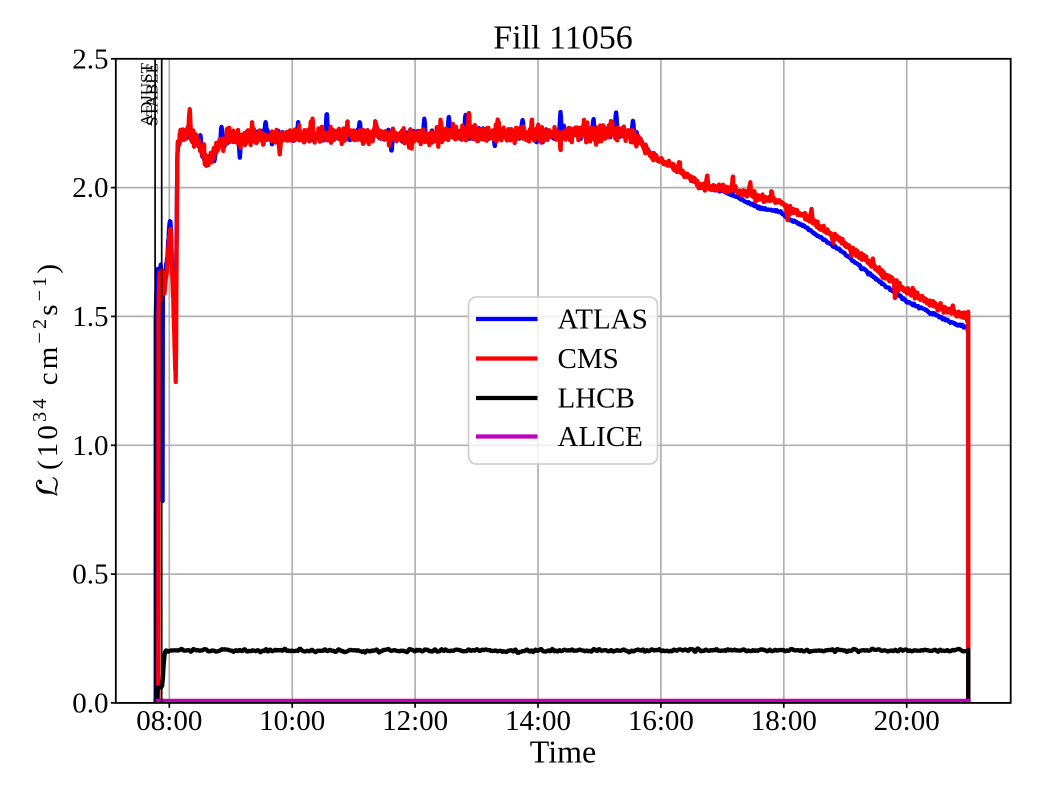 The width and height of the screenshot is (1040, 805). Describe the element at coordinates (600, 437) in the screenshot. I see `svg-text: ALICE` at that location.